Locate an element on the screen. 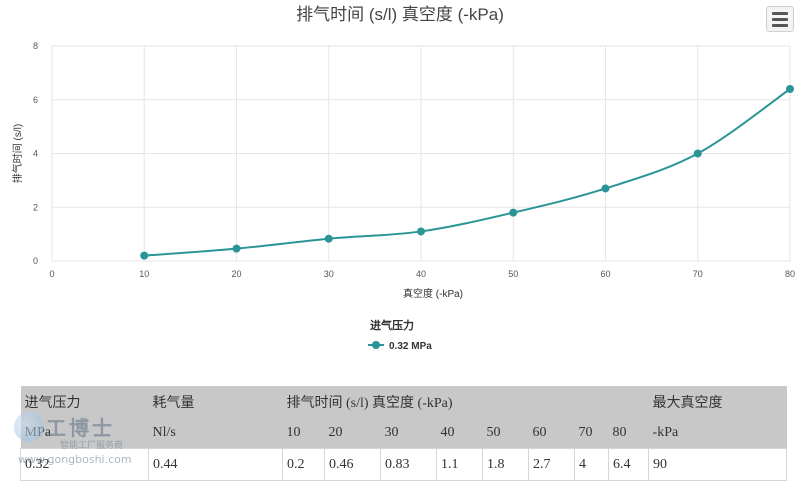 This screenshot has width=800, height=481. x-tick-label: 50 is located at coordinates (513, 274).